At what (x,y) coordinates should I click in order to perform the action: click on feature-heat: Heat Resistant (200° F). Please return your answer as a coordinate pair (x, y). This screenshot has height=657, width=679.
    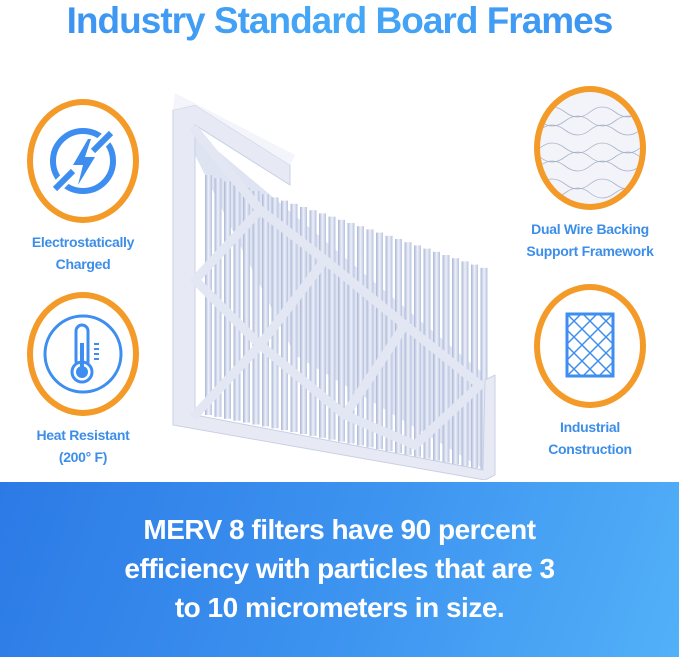
    Looking at the image, I should click on (84, 380).